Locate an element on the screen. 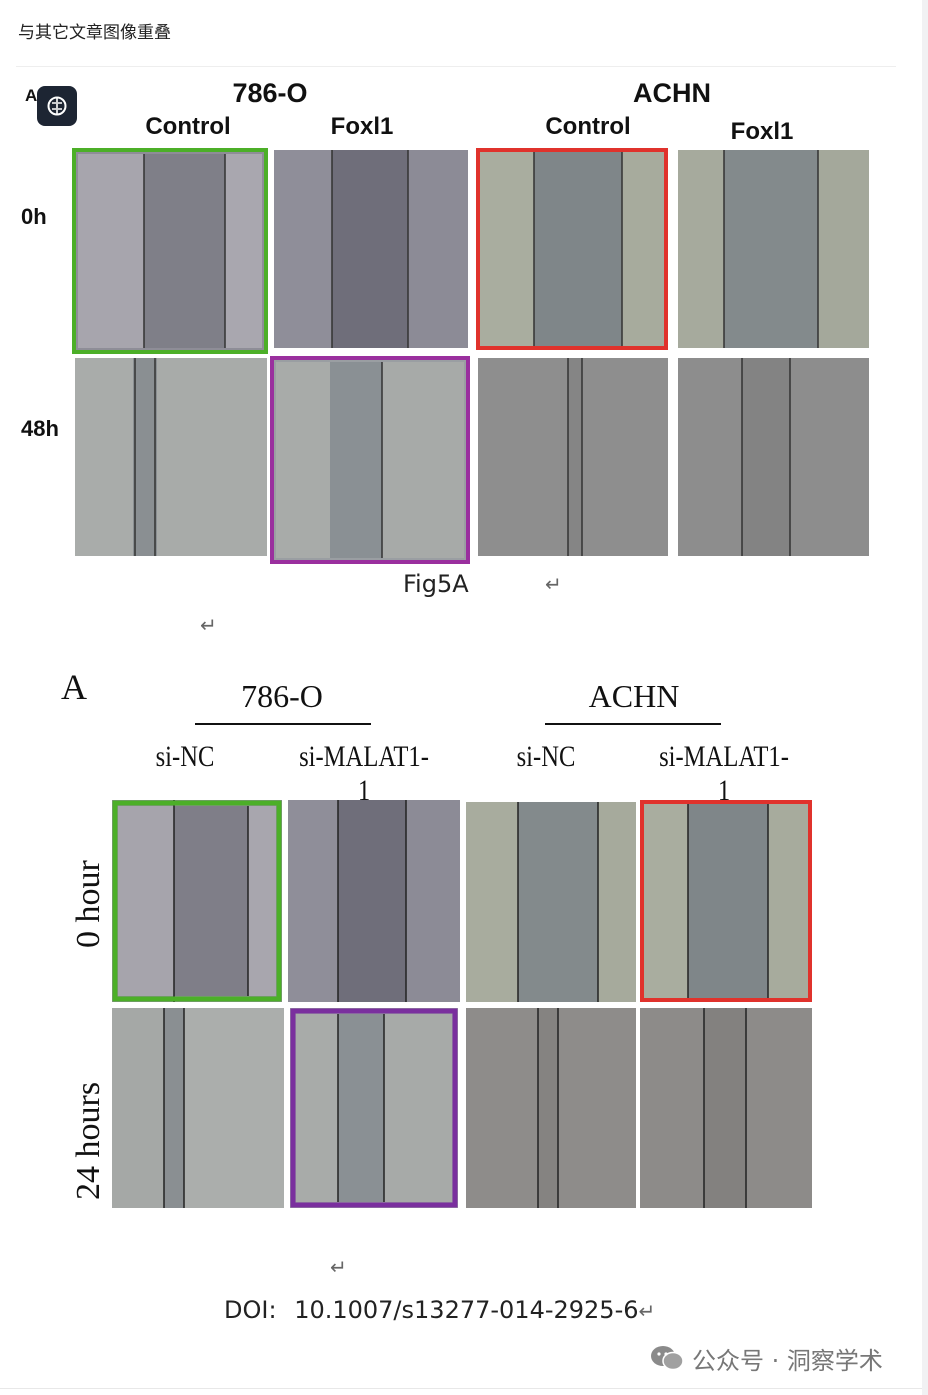 This screenshot has height=1395, width=928. ai-tool-icon is located at coordinates (57, 106).